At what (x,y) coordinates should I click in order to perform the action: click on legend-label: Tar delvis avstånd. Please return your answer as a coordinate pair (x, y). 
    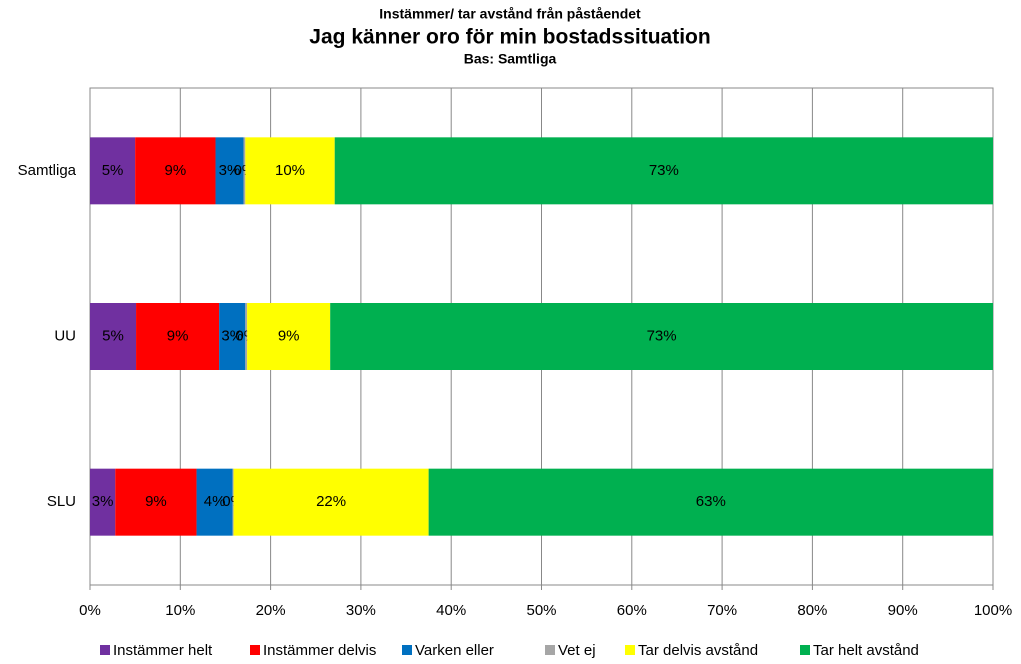
    Looking at the image, I should click on (698, 650).